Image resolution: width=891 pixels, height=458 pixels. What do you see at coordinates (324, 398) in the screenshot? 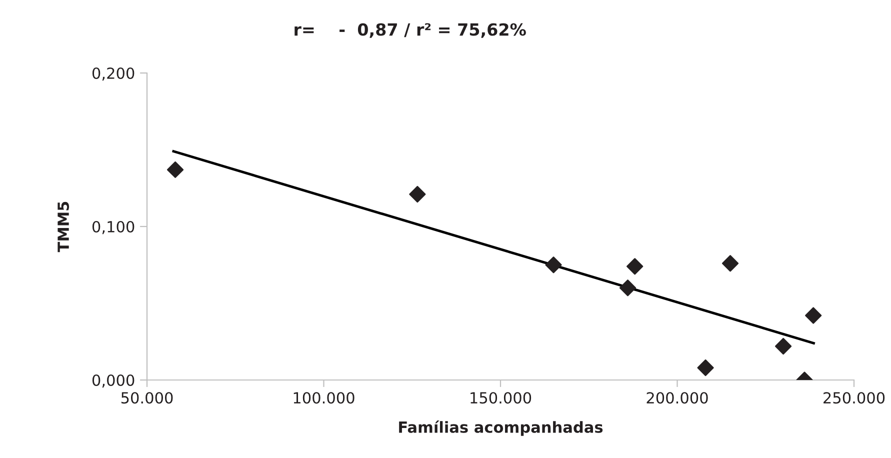
I see `x-tick-label: 100.000` at bounding box center [324, 398].